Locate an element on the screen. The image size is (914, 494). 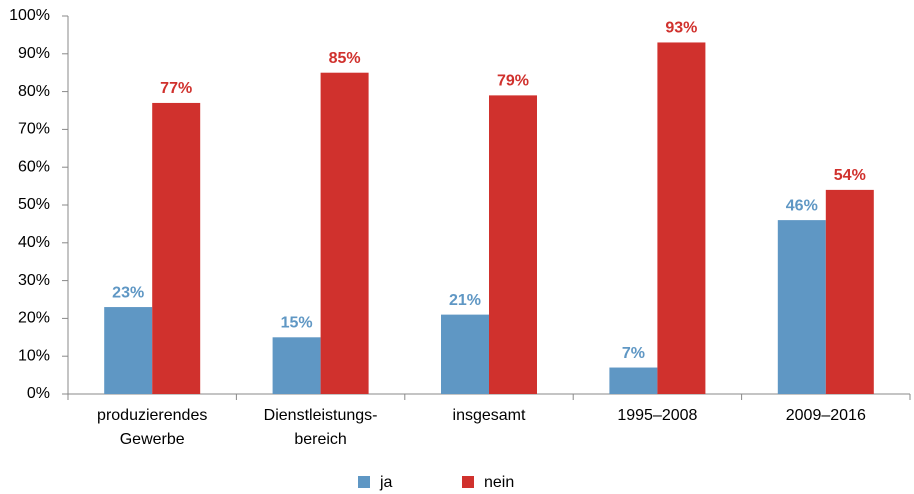
value-label: 15% is located at coordinates (297, 323).